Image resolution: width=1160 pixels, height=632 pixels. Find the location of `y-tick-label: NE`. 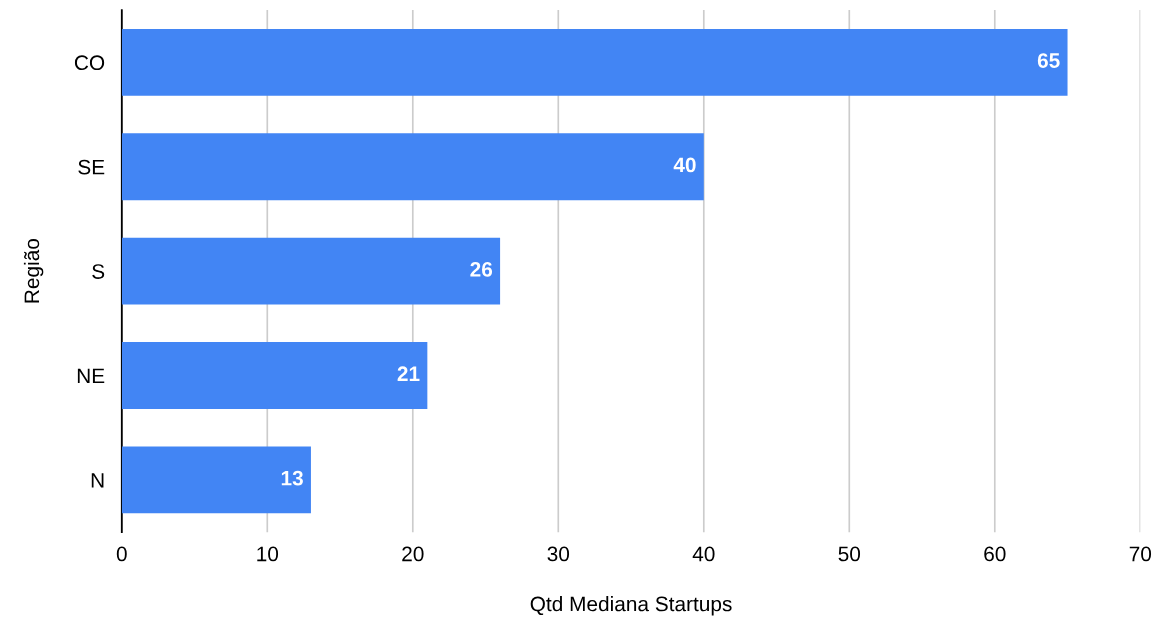

y-tick-label: NE is located at coordinates (91, 376).